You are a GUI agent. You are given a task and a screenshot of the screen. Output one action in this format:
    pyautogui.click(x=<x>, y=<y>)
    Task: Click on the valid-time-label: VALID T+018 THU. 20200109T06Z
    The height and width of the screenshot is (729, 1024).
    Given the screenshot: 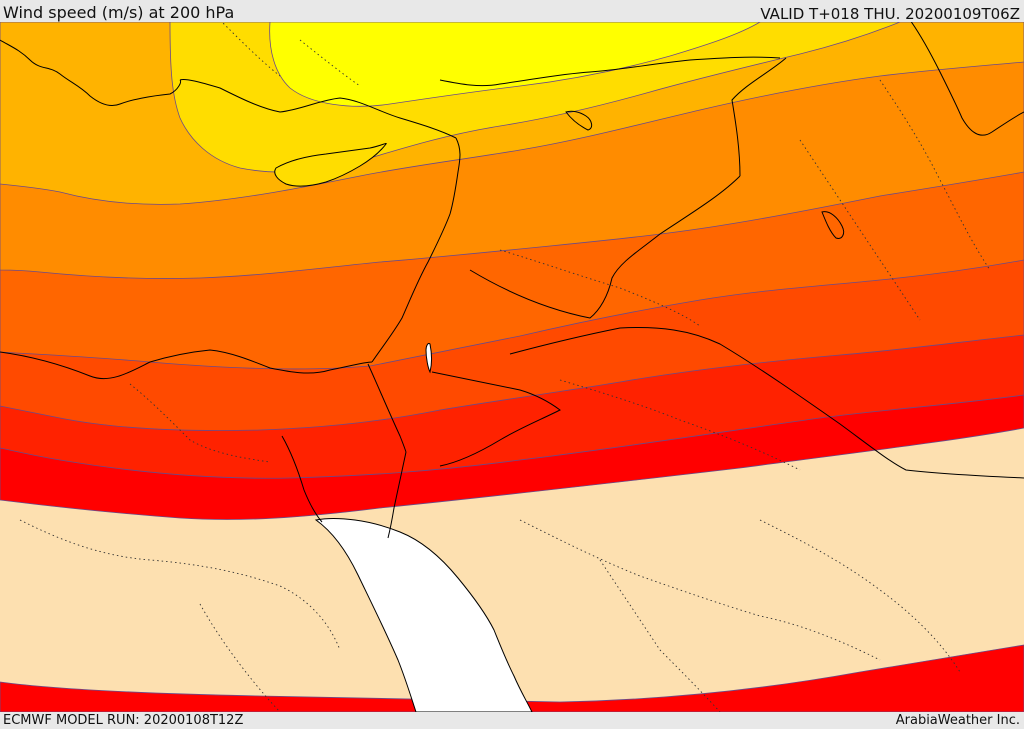 What is the action you would take?
    pyautogui.click(x=890, y=14)
    